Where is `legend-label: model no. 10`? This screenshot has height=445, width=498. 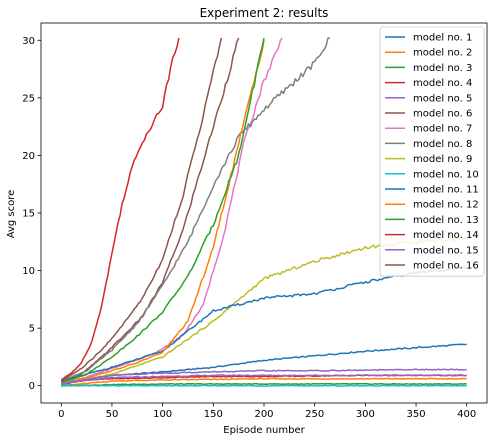 legend-label: model no. 10 is located at coordinates (446, 174).